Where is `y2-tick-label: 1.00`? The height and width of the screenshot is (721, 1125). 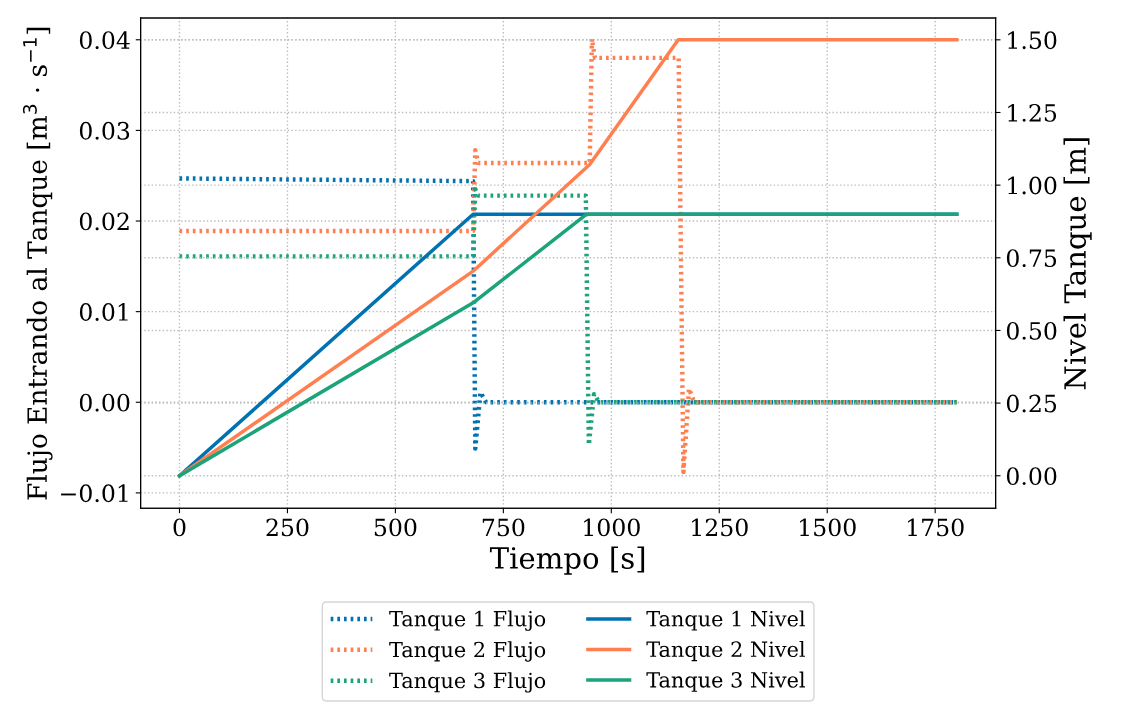 y2-tick-label: 1.00 is located at coordinates (1032, 185).